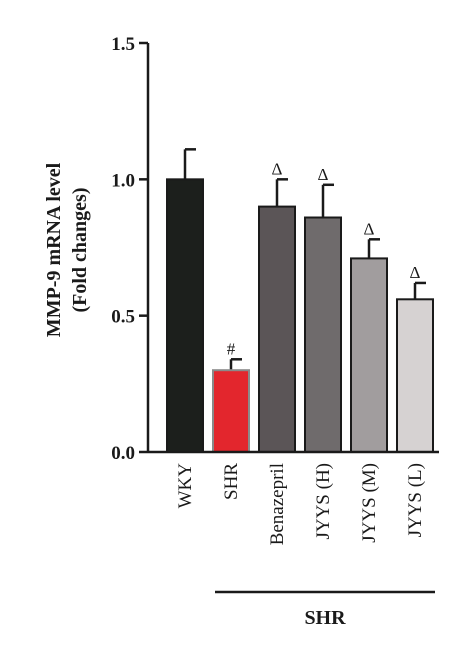 This screenshot has height=660, width=466. I want to click on y-axis: 0.0 0.5 1.0 1.5, so click(130, 249).